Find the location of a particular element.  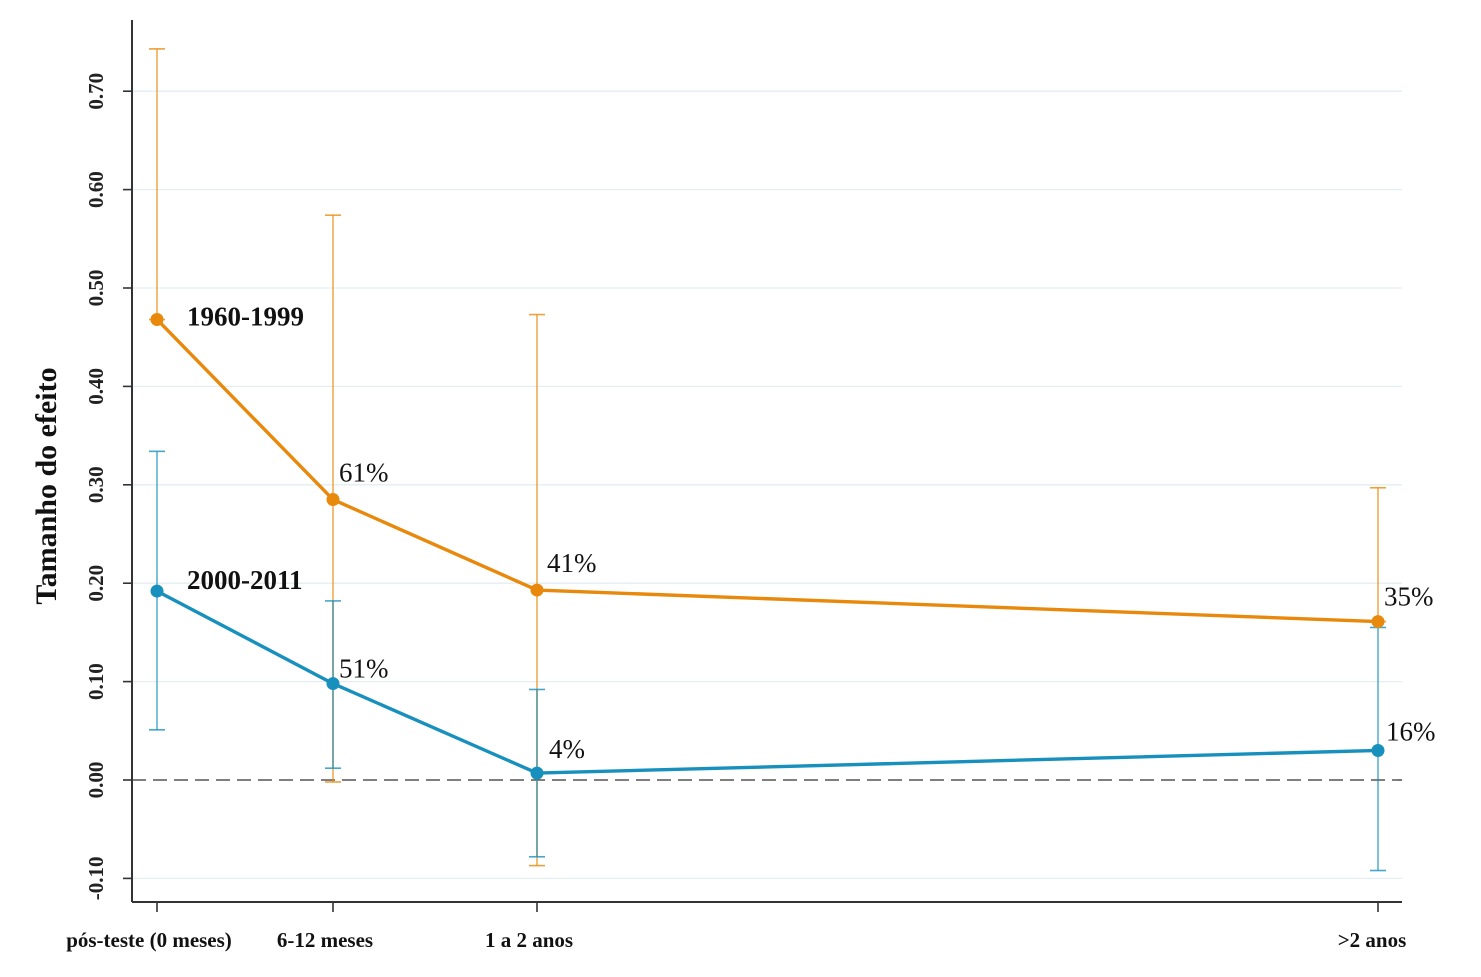

data-label: 61% is located at coordinates (364, 473).